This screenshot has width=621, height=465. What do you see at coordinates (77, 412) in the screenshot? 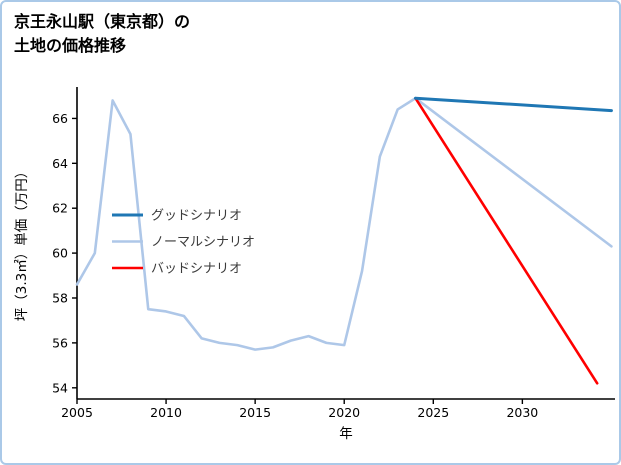
I see `x-tick-label: 2005` at bounding box center [77, 412].